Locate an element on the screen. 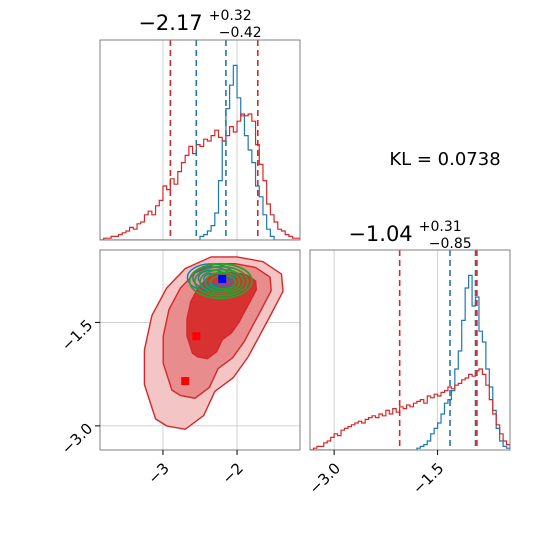 This screenshot has width=550, height=550. title-median: −1.04 is located at coordinates (380, 234).